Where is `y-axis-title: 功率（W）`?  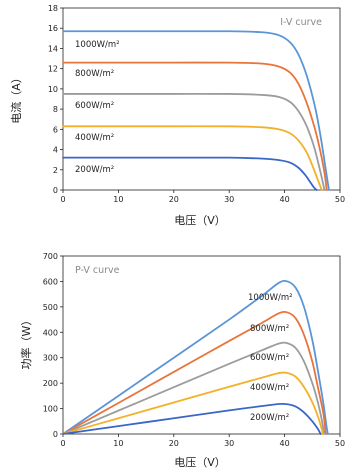
y-axis-title: 功率（W） is located at coordinates (26, 342).